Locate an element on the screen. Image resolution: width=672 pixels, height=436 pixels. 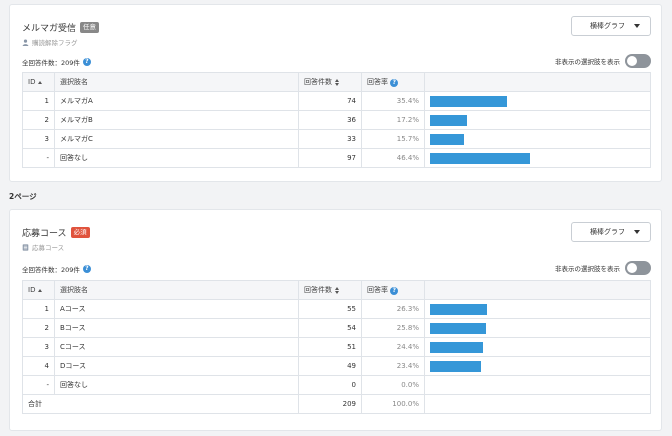
row-count: 49 is located at coordinates (330, 366).